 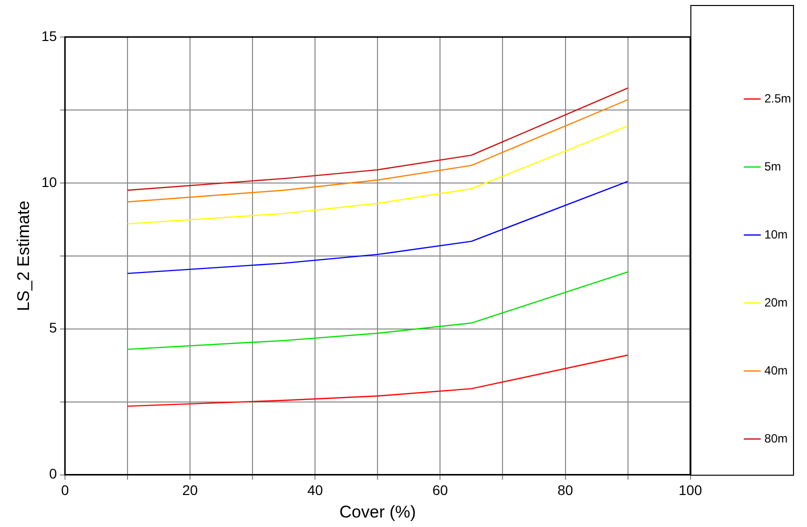 I want to click on x-tick-label: 0, so click(x=65, y=490).